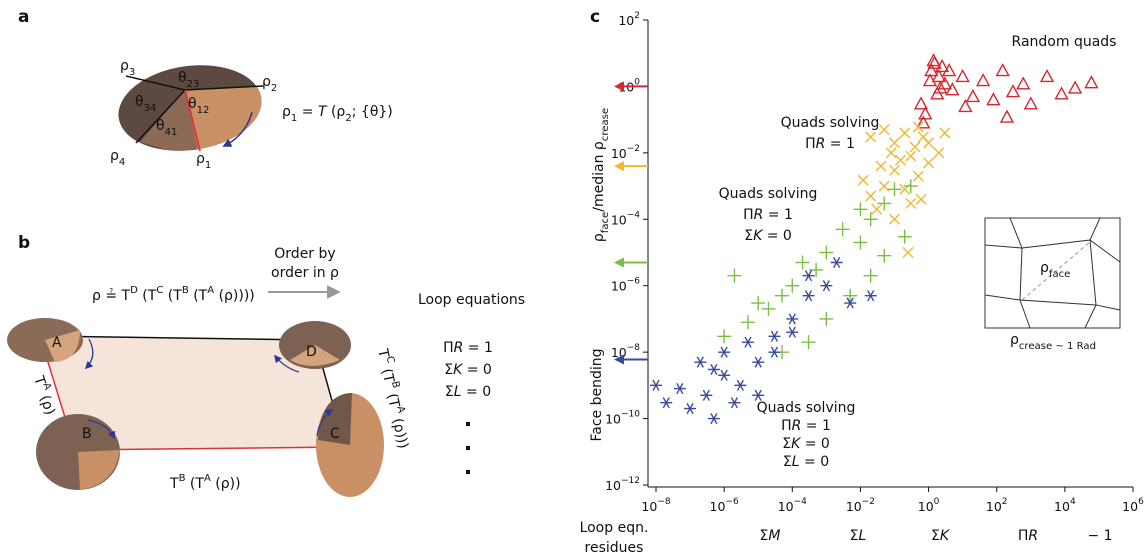  Describe the element at coordinates (840, 144) in the screenshot. I see `text-segment: = 1` at that location.